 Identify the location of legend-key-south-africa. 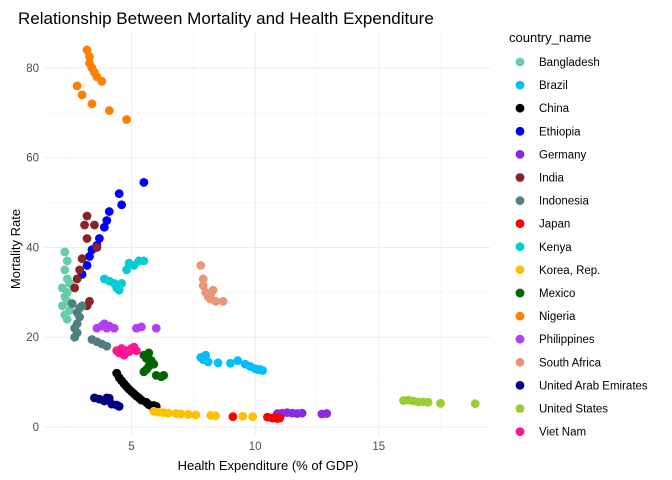
(520, 362).